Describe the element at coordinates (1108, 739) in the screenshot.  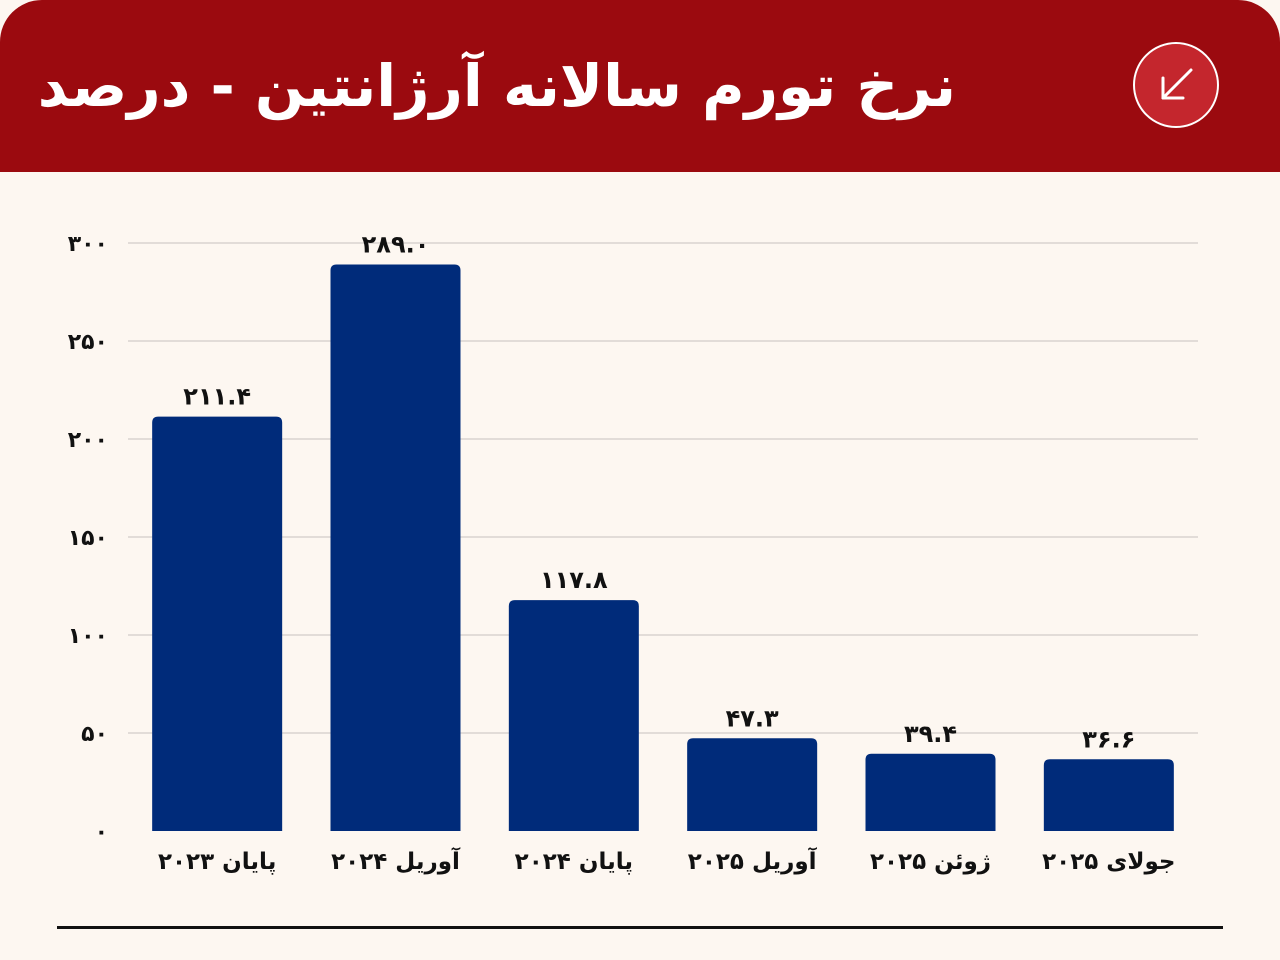
I see `bar-value-label: ۳۶.۶` at that location.